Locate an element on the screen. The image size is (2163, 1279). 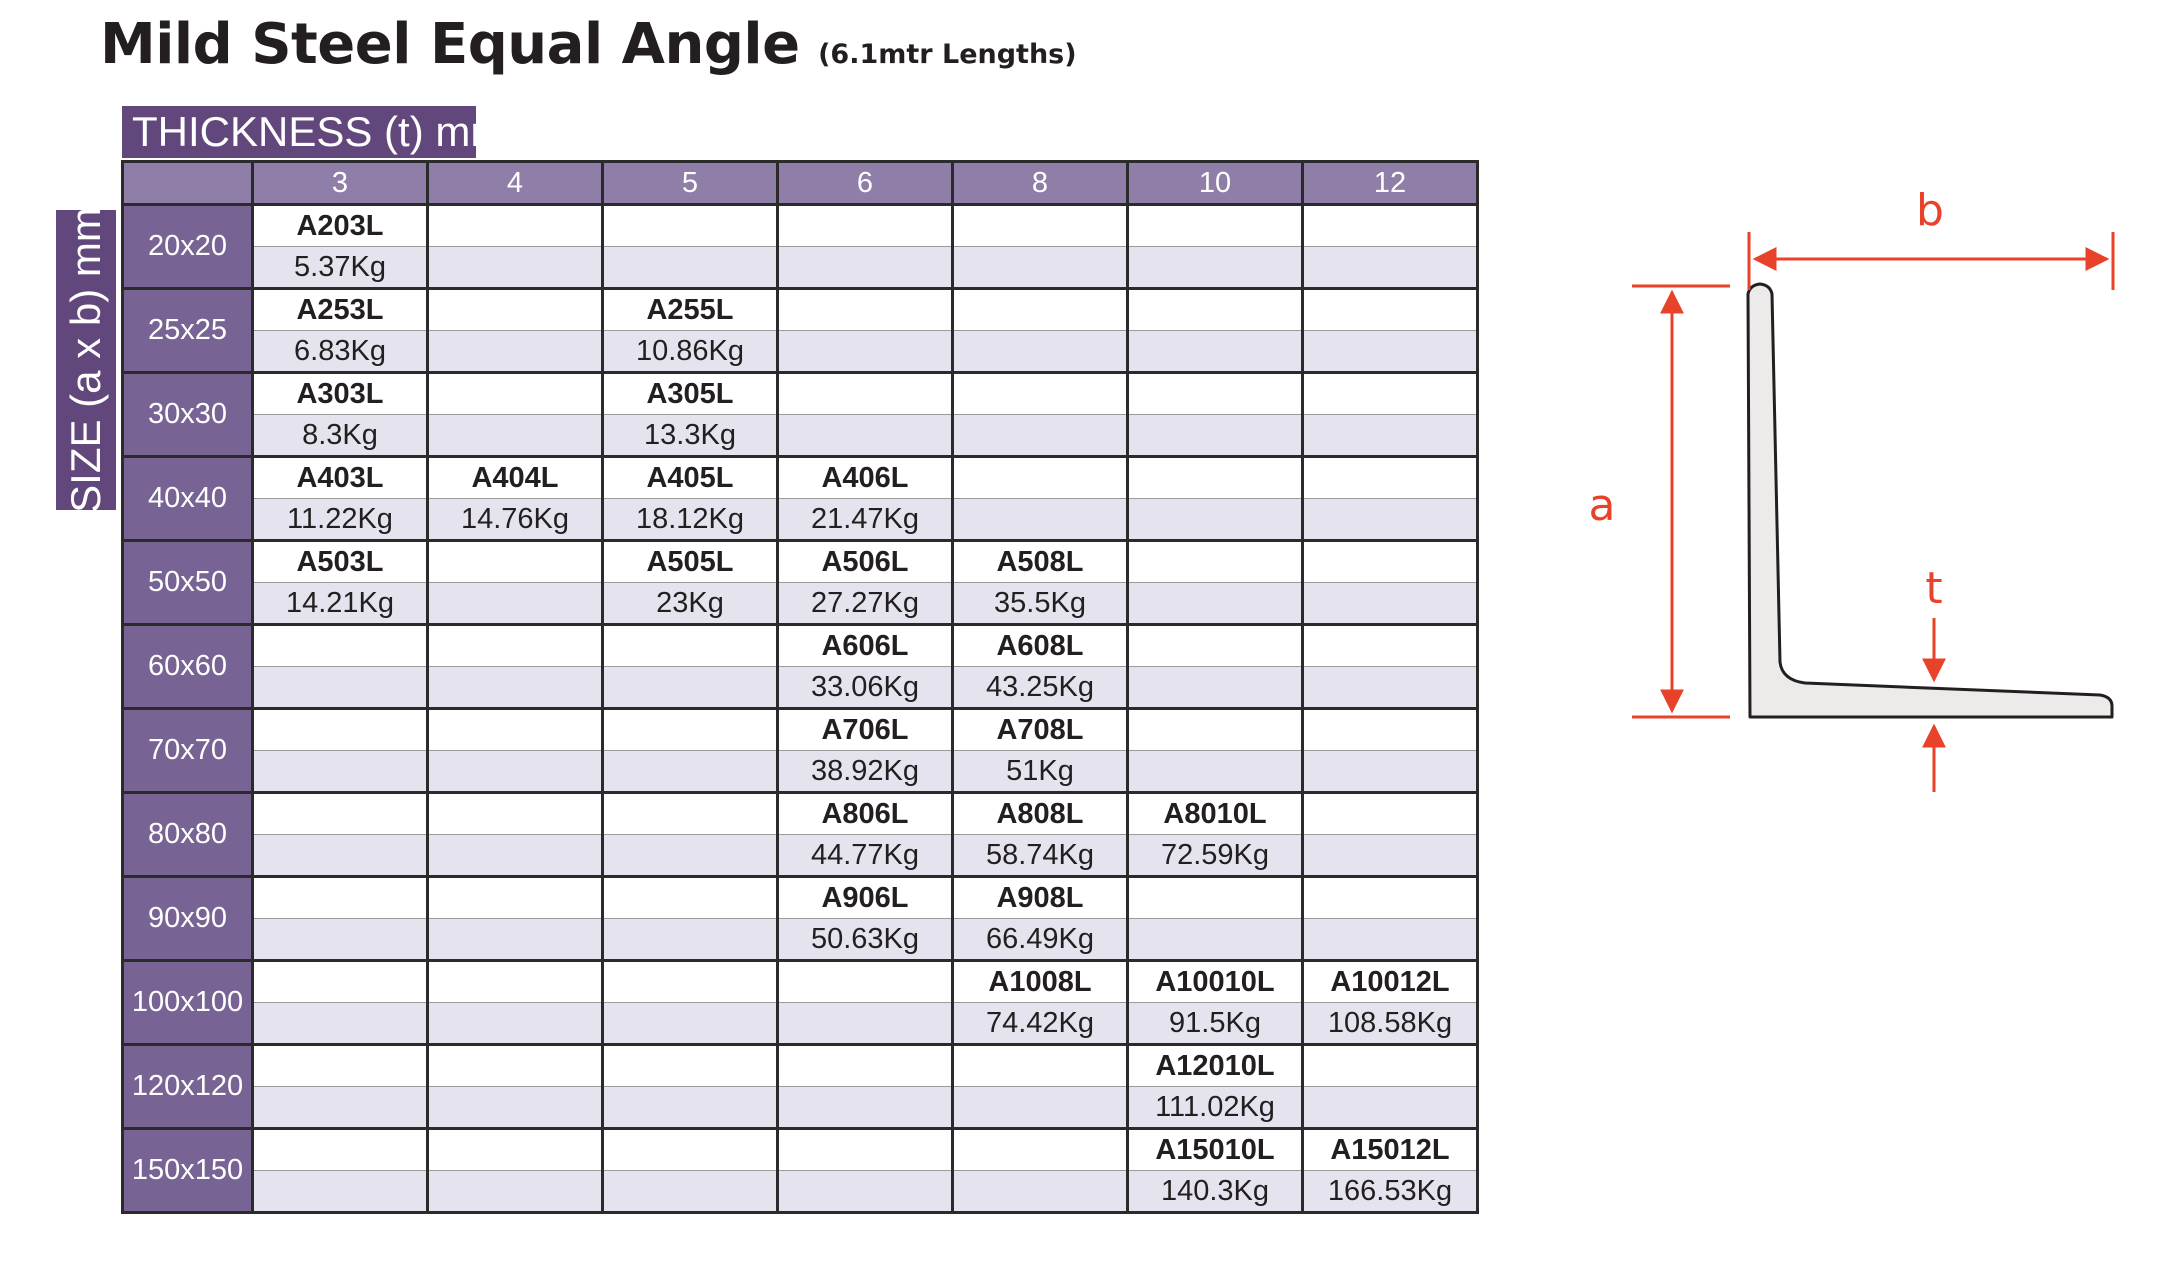
table-row: 33.06Kg 43.25Kg is located at coordinates (801, 688).